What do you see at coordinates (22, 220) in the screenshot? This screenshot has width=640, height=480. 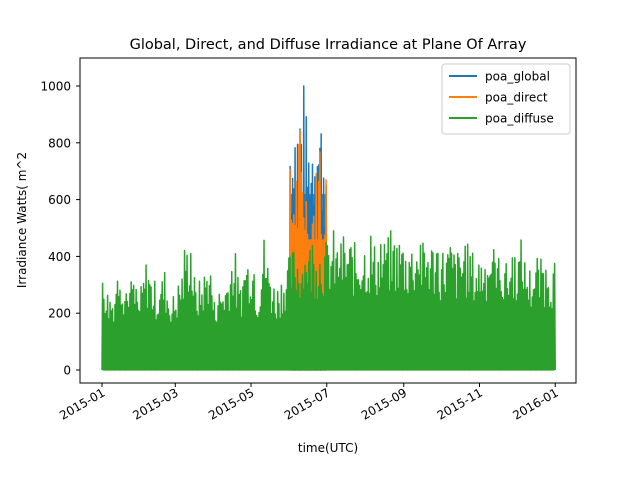 I see `y-axis-label: Irradiance Watts( m^2` at bounding box center [22, 220].